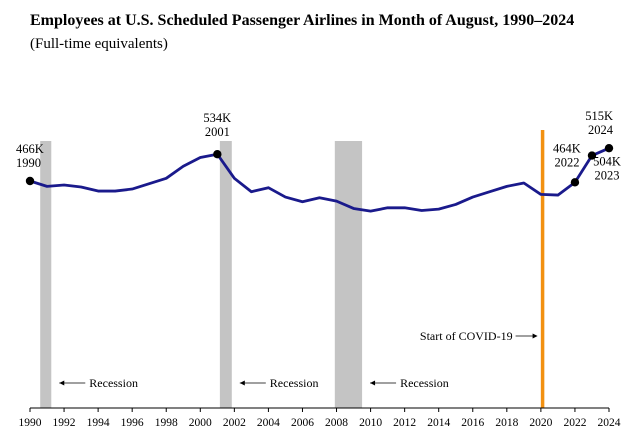  Describe the element at coordinates (506, 423) in the screenshot. I see `x-tick-label: 2018` at that location.